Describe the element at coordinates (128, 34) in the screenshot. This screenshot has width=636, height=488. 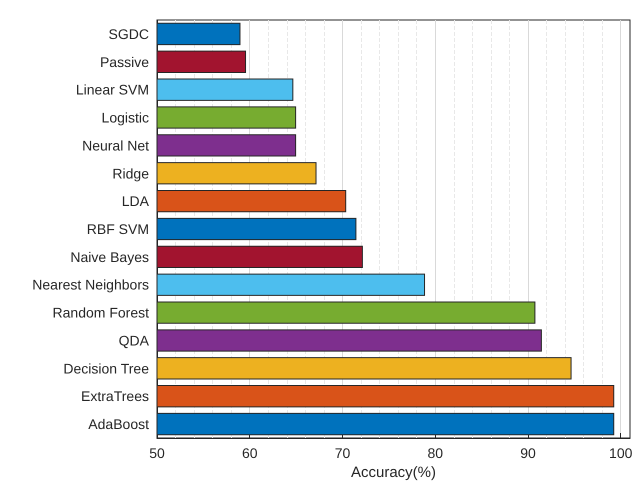
I see `y-tick-label: SGDC` at that location.